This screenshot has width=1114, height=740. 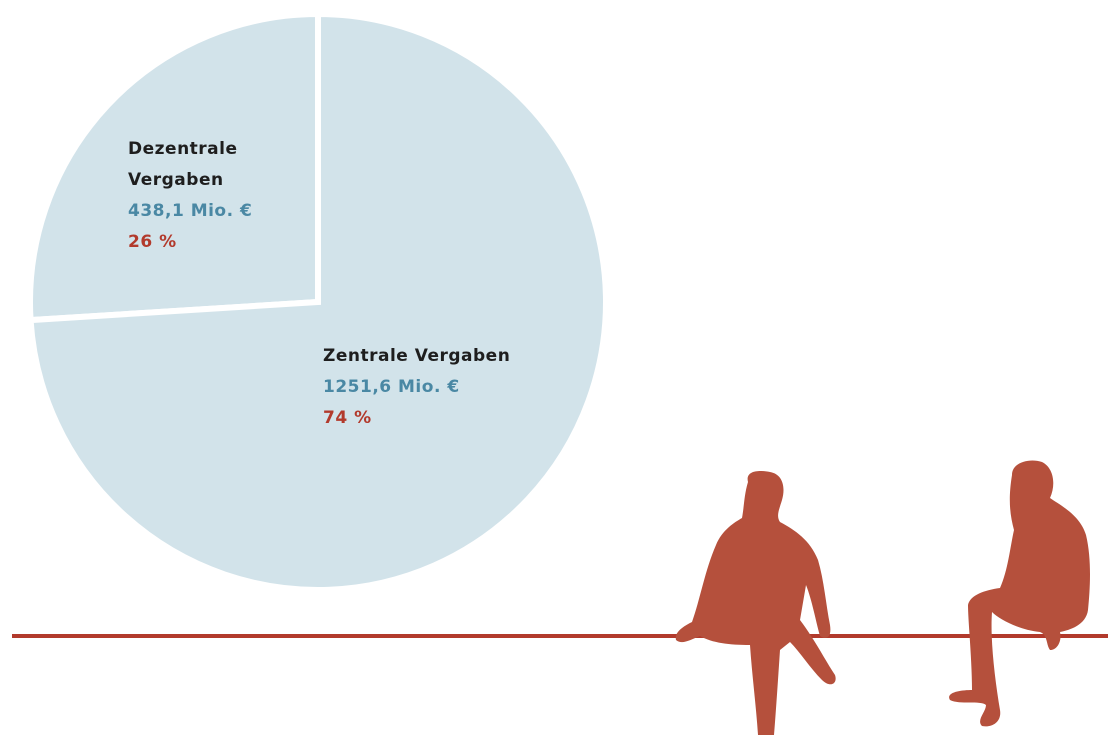 I want to click on amount-label: 438,1 Mio. €, so click(x=190, y=211).